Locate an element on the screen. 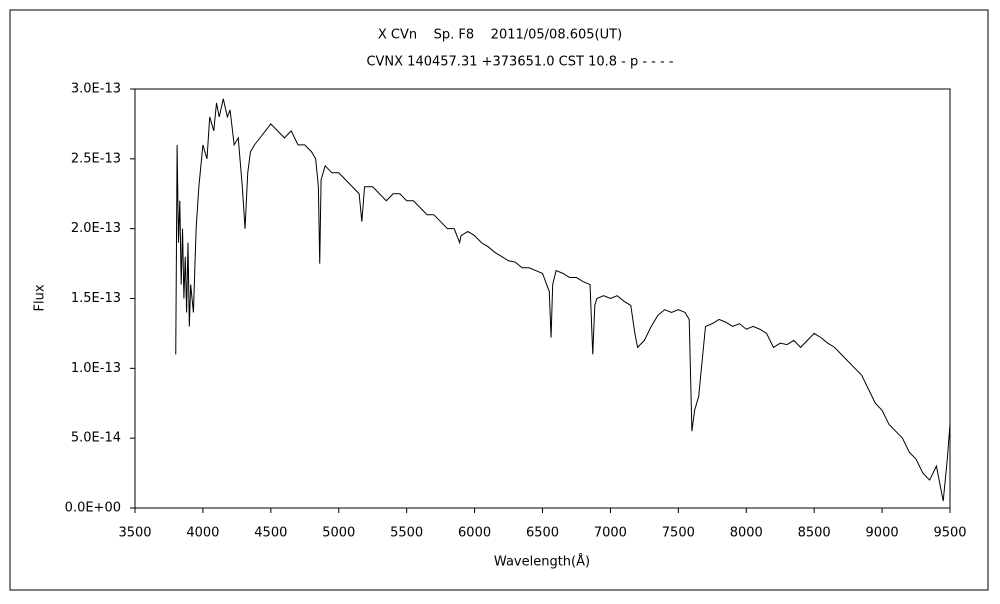 This screenshot has width=1000, height=604. x-tick-label: 8000 is located at coordinates (746, 533).